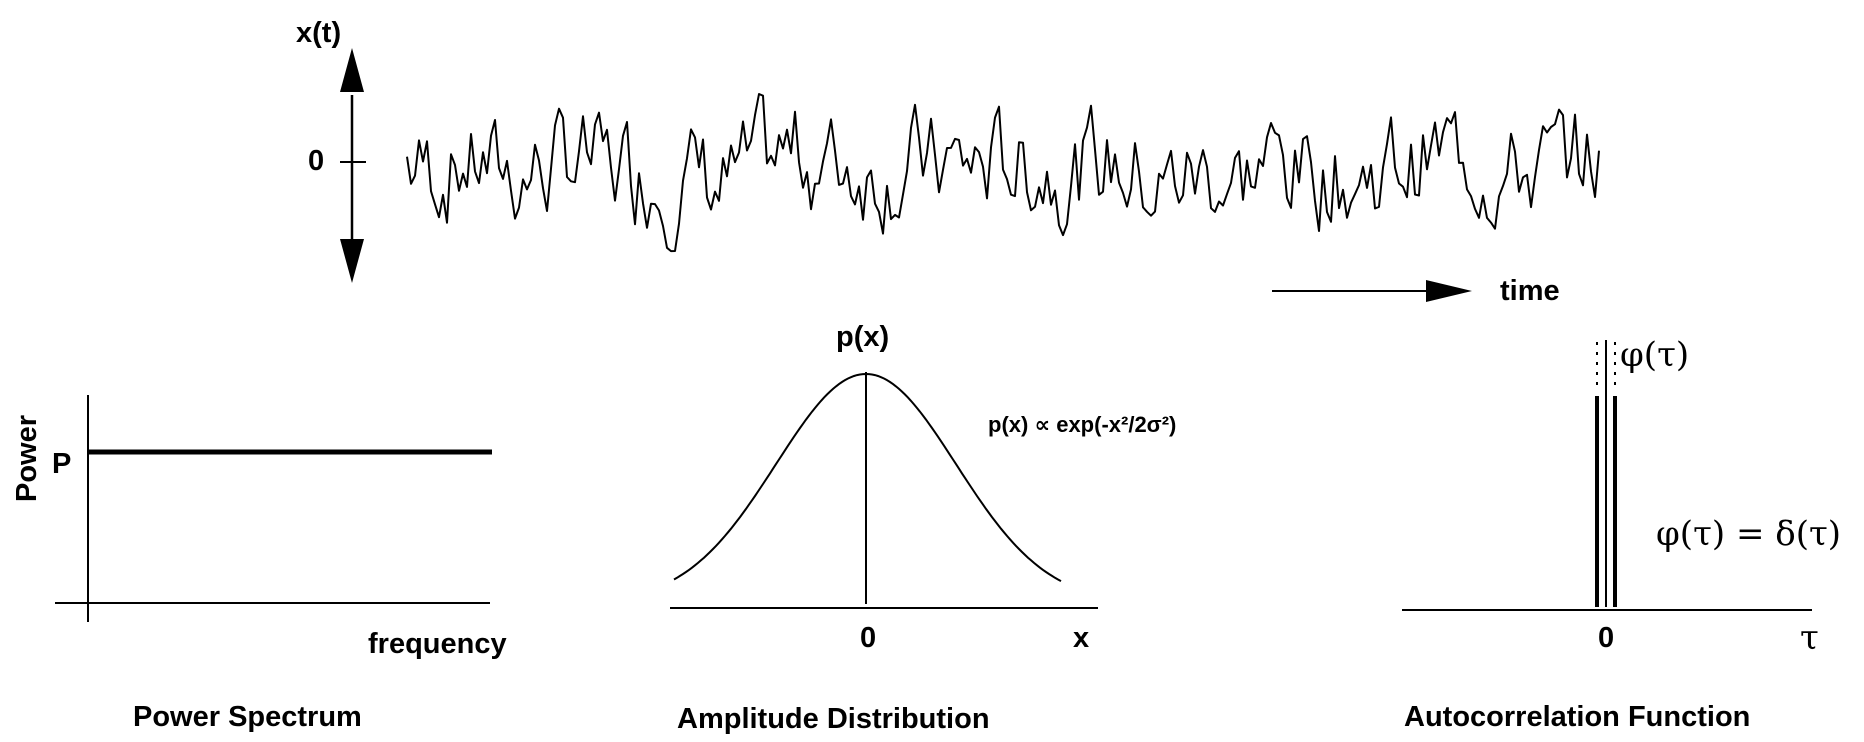  Describe the element at coordinates (352, 261) in the screenshot. I see `signal-y-arrow-down-icon` at that location.